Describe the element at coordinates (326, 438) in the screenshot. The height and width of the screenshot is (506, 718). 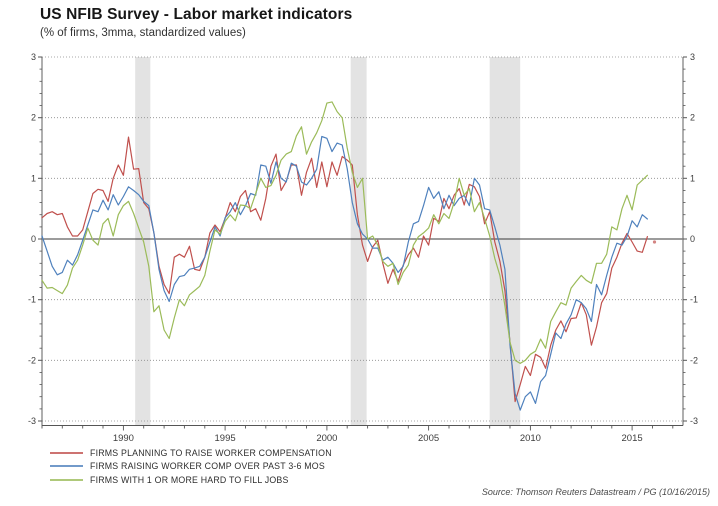
I see `x-tick-label: 2000` at that location.